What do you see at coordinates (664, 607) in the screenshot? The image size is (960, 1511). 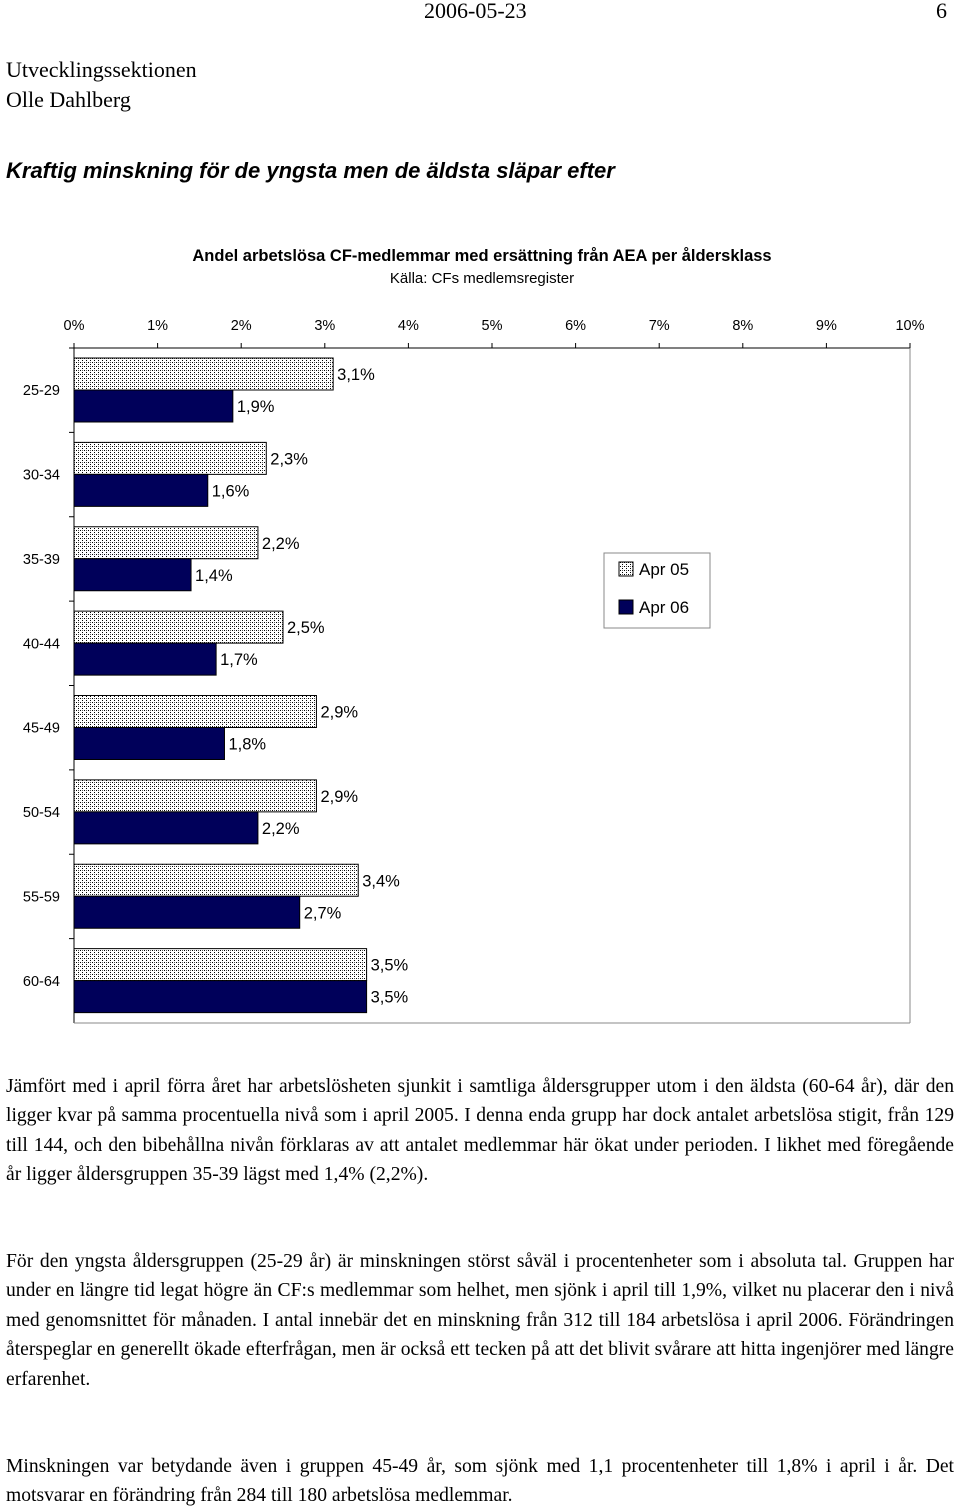 I see `legend-label: Apr 06` at bounding box center [664, 607].